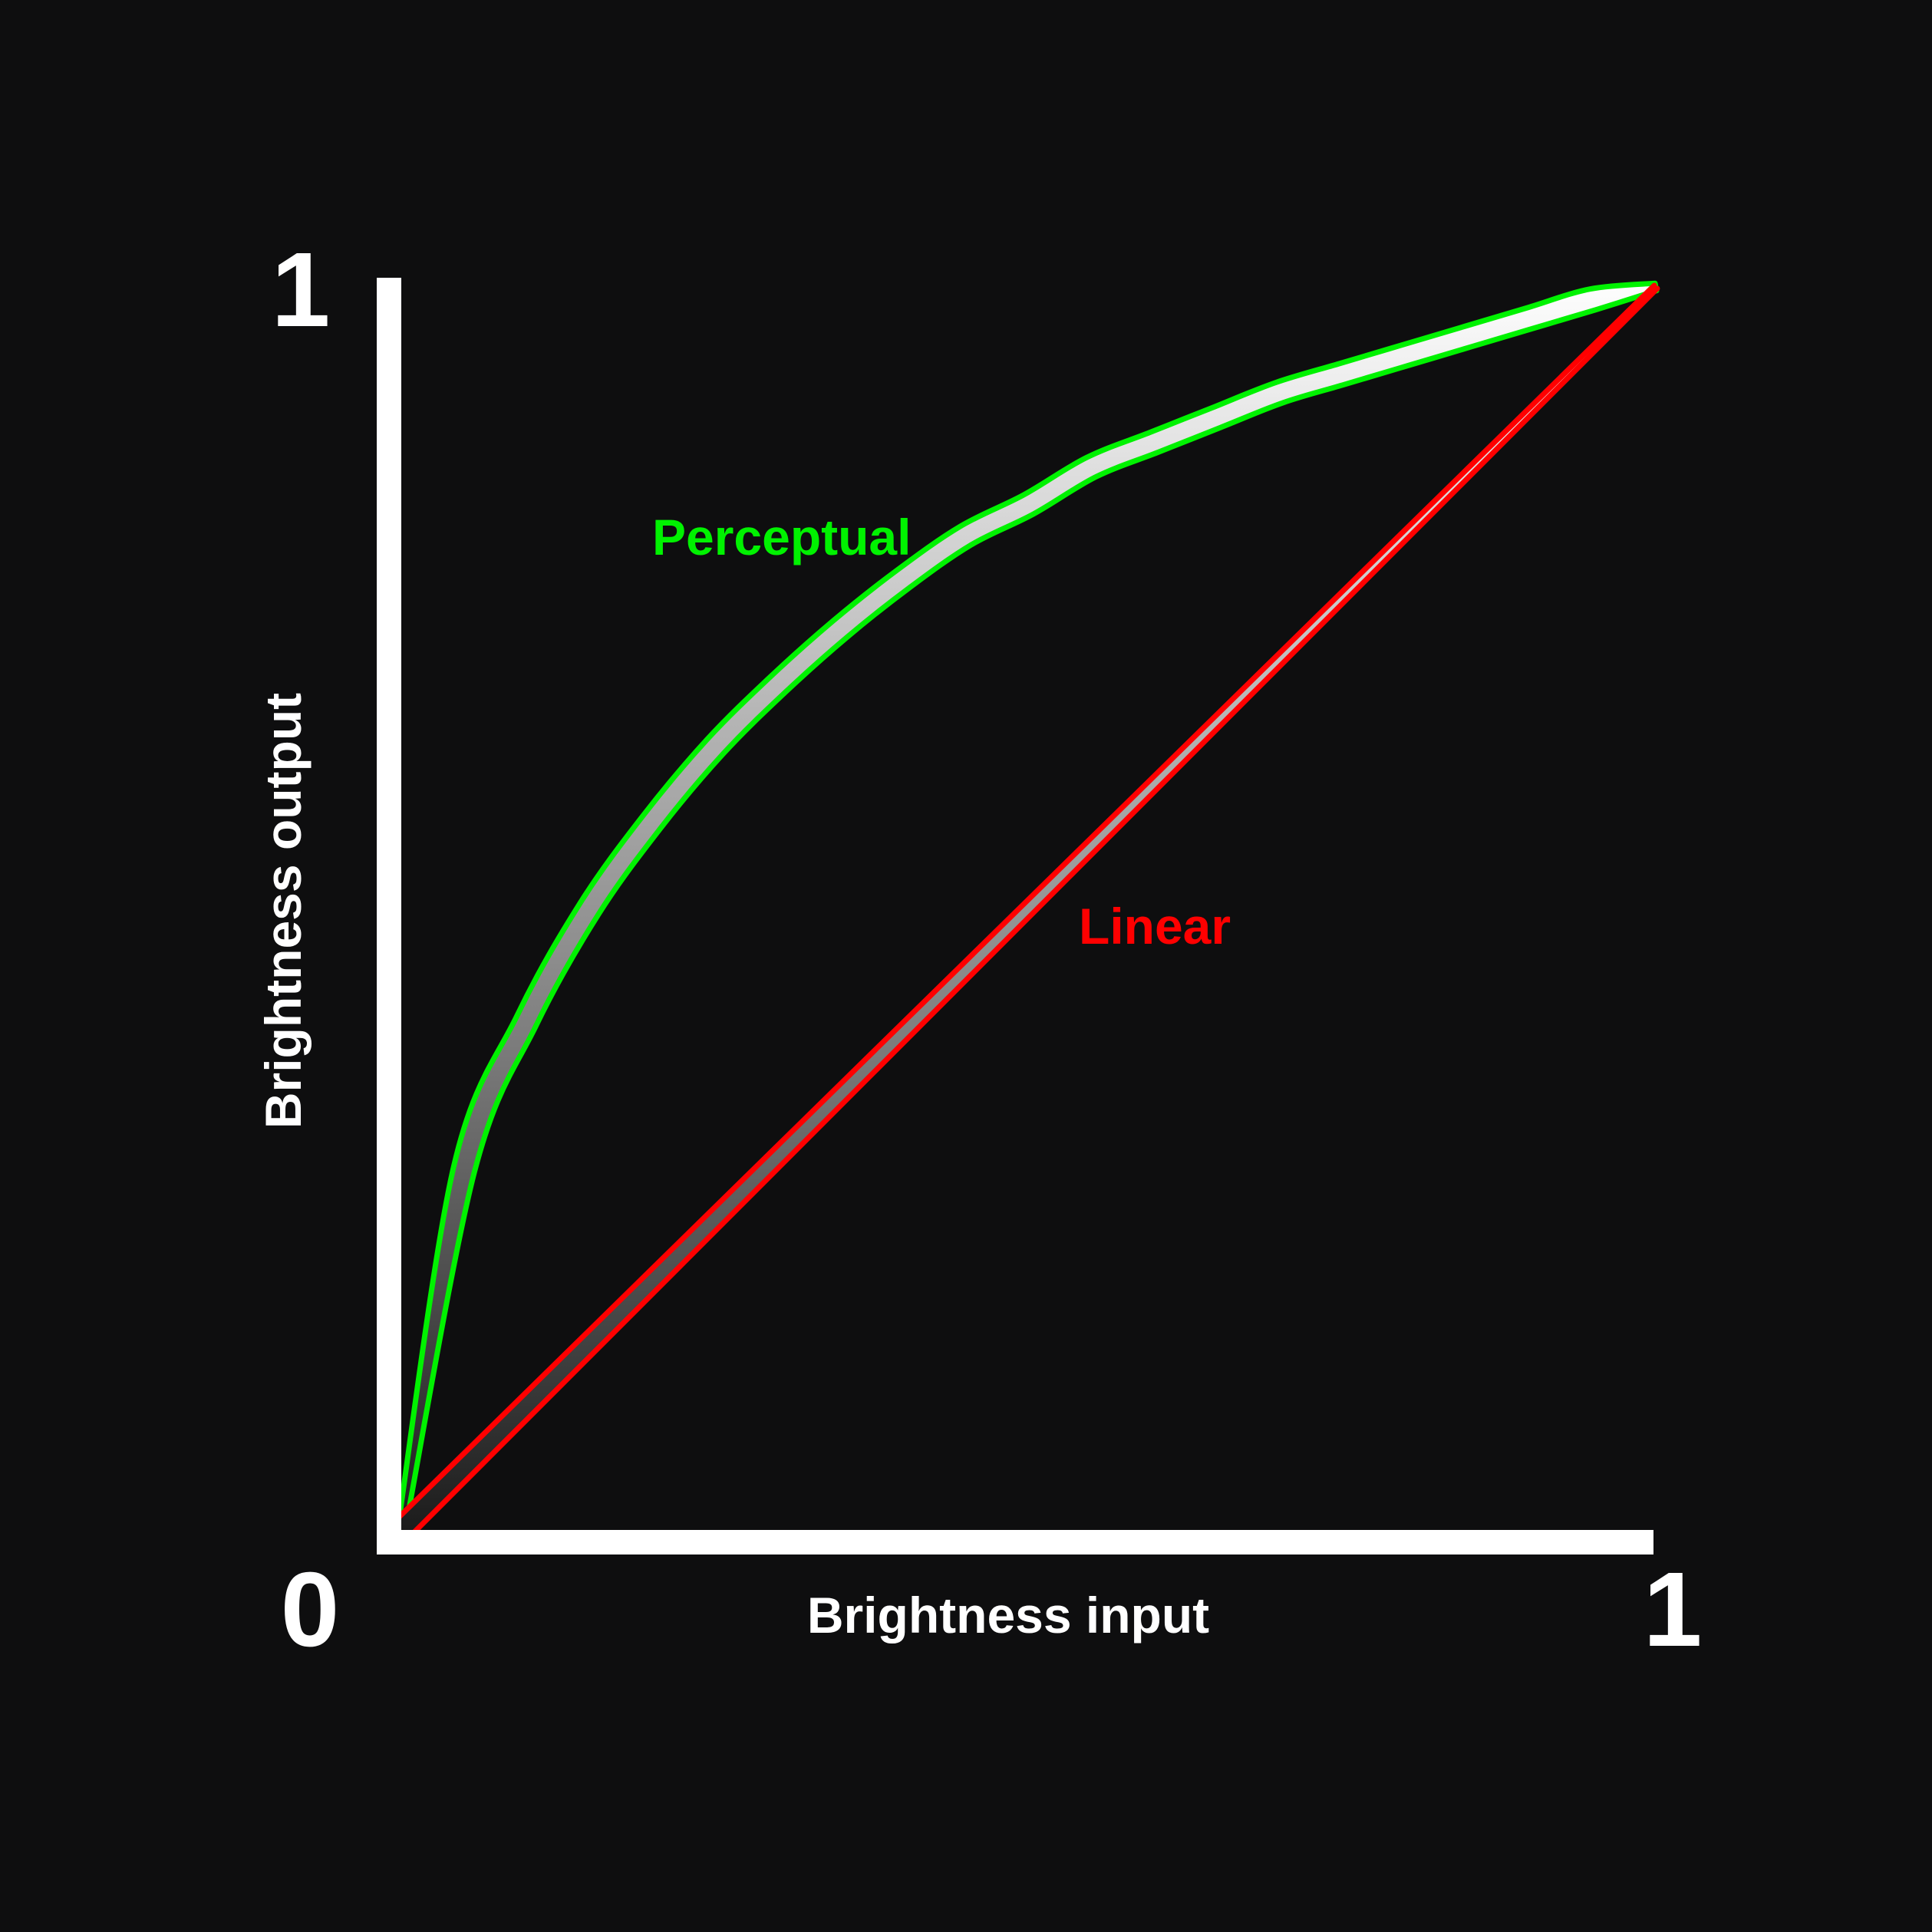 This screenshot has width=1932, height=1932. What do you see at coordinates (302, 290) in the screenshot?
I see `y-max-tick-label: 1` at bounding box center [302, 290].